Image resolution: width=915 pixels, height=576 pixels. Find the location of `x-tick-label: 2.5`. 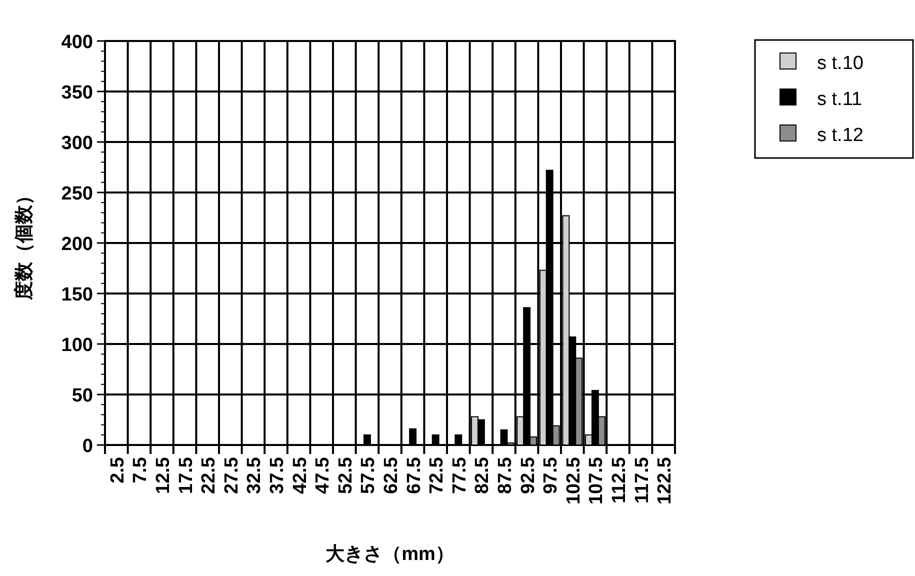

x-tick-label: 2.5 is located at coordinates (117, 470).